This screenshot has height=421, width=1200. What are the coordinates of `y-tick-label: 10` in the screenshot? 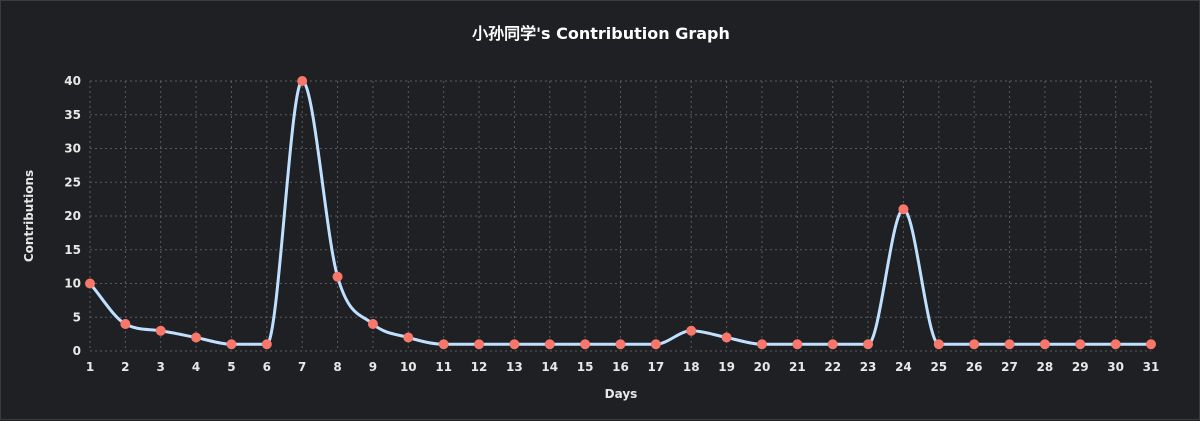 It's located at (72, 284).